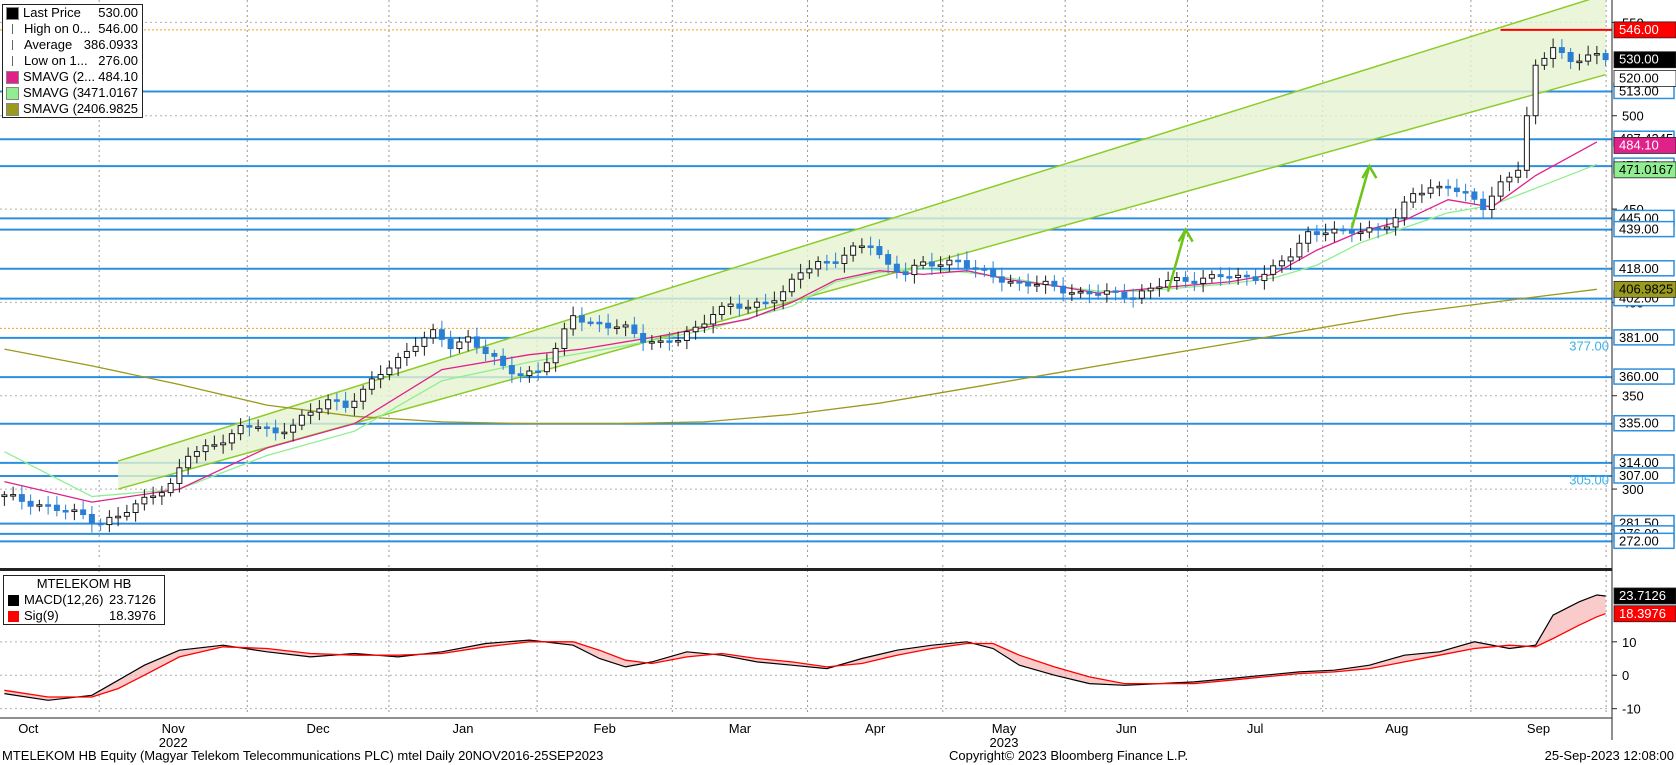 The image size is (1676, 765). Describe the element at coordinates (1639, 423) in the screenshot. I see `level-label: 335.00` at that location.